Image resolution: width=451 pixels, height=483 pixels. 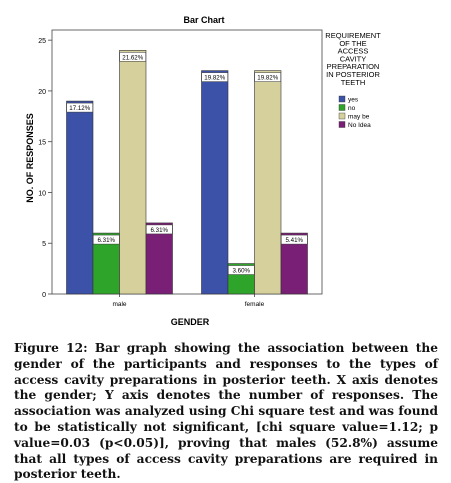 I want to click on data-label: 17.12%, so click(x=79, y=108).